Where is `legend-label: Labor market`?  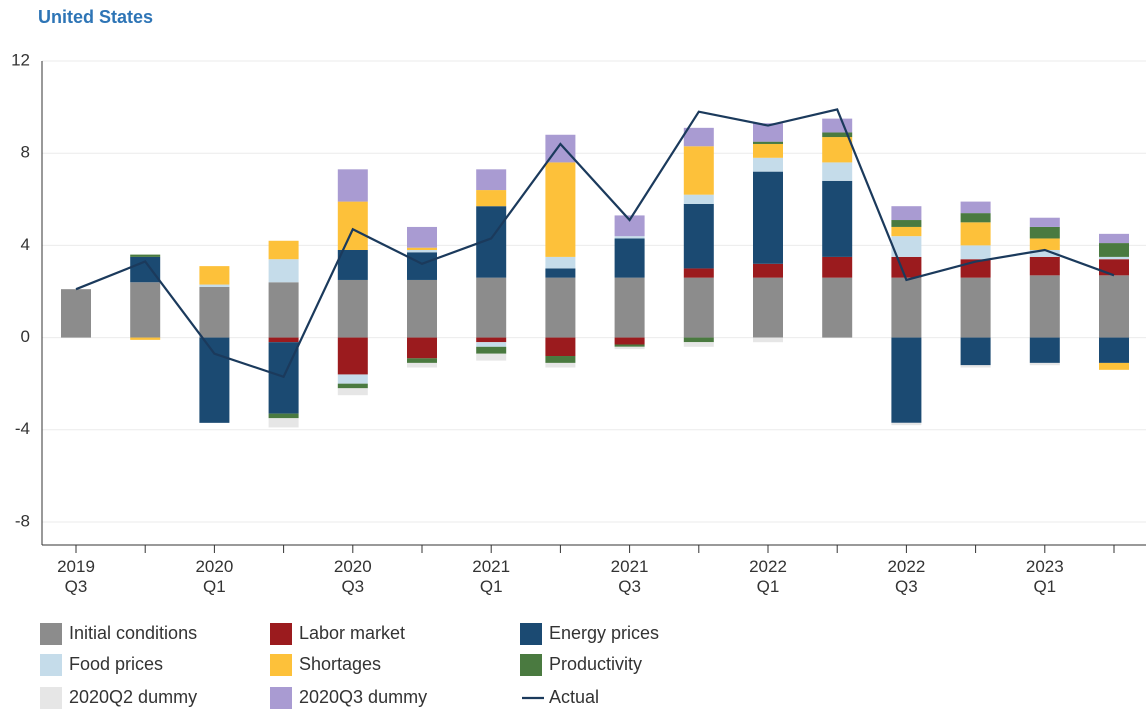 legend-label: Labor market is located at coordinates (352, 633).